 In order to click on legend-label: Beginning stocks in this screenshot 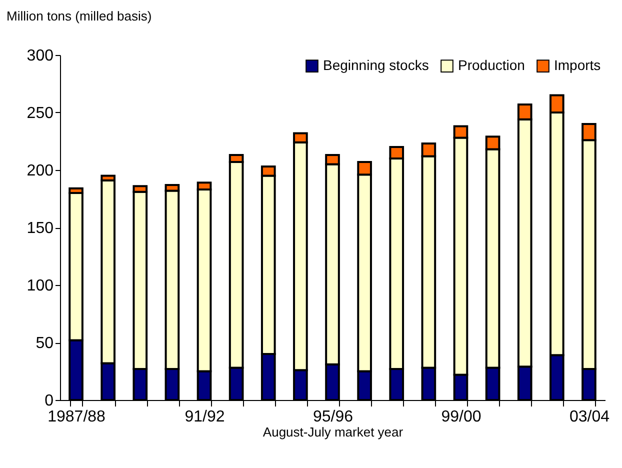, I will do `click(376, 65)`.